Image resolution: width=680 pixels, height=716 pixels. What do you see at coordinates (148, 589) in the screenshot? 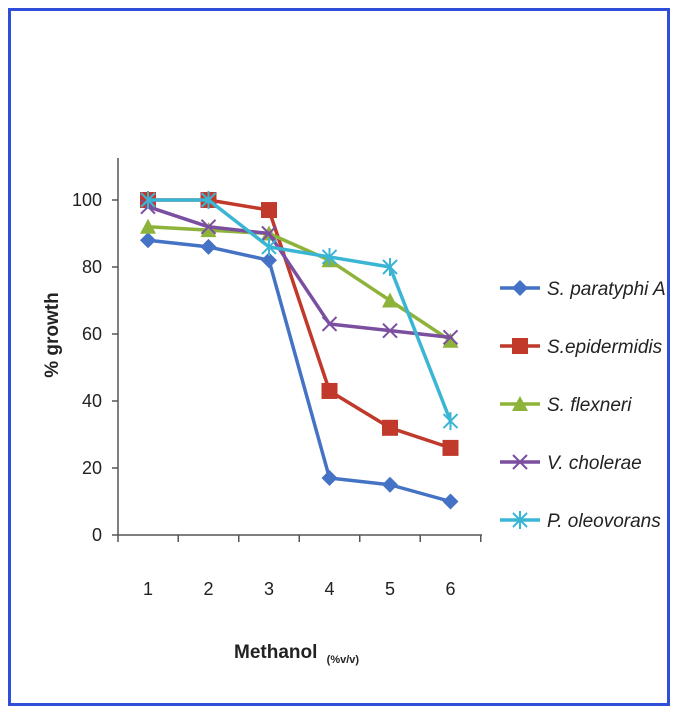
I see `x-tick-label: 1` at bounding box center [148, 589].